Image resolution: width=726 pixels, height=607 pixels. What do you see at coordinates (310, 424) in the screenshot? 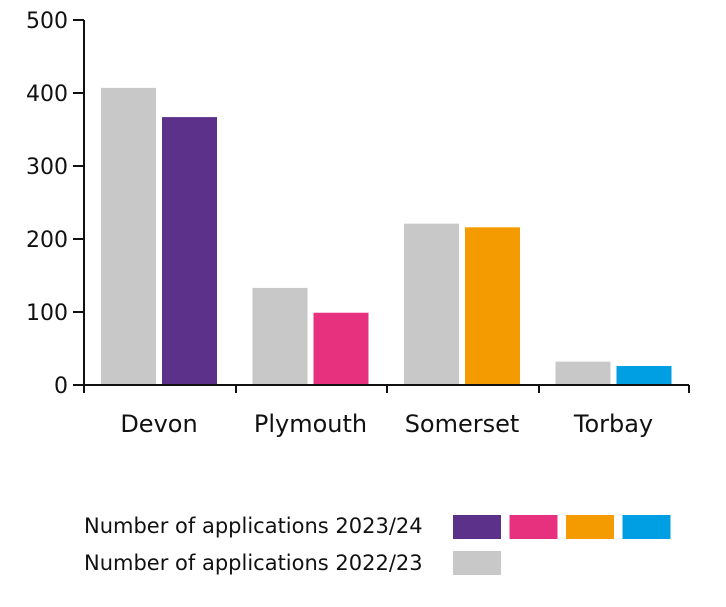
I see `category-label: Plymouth` at bounding box center [310, 424].